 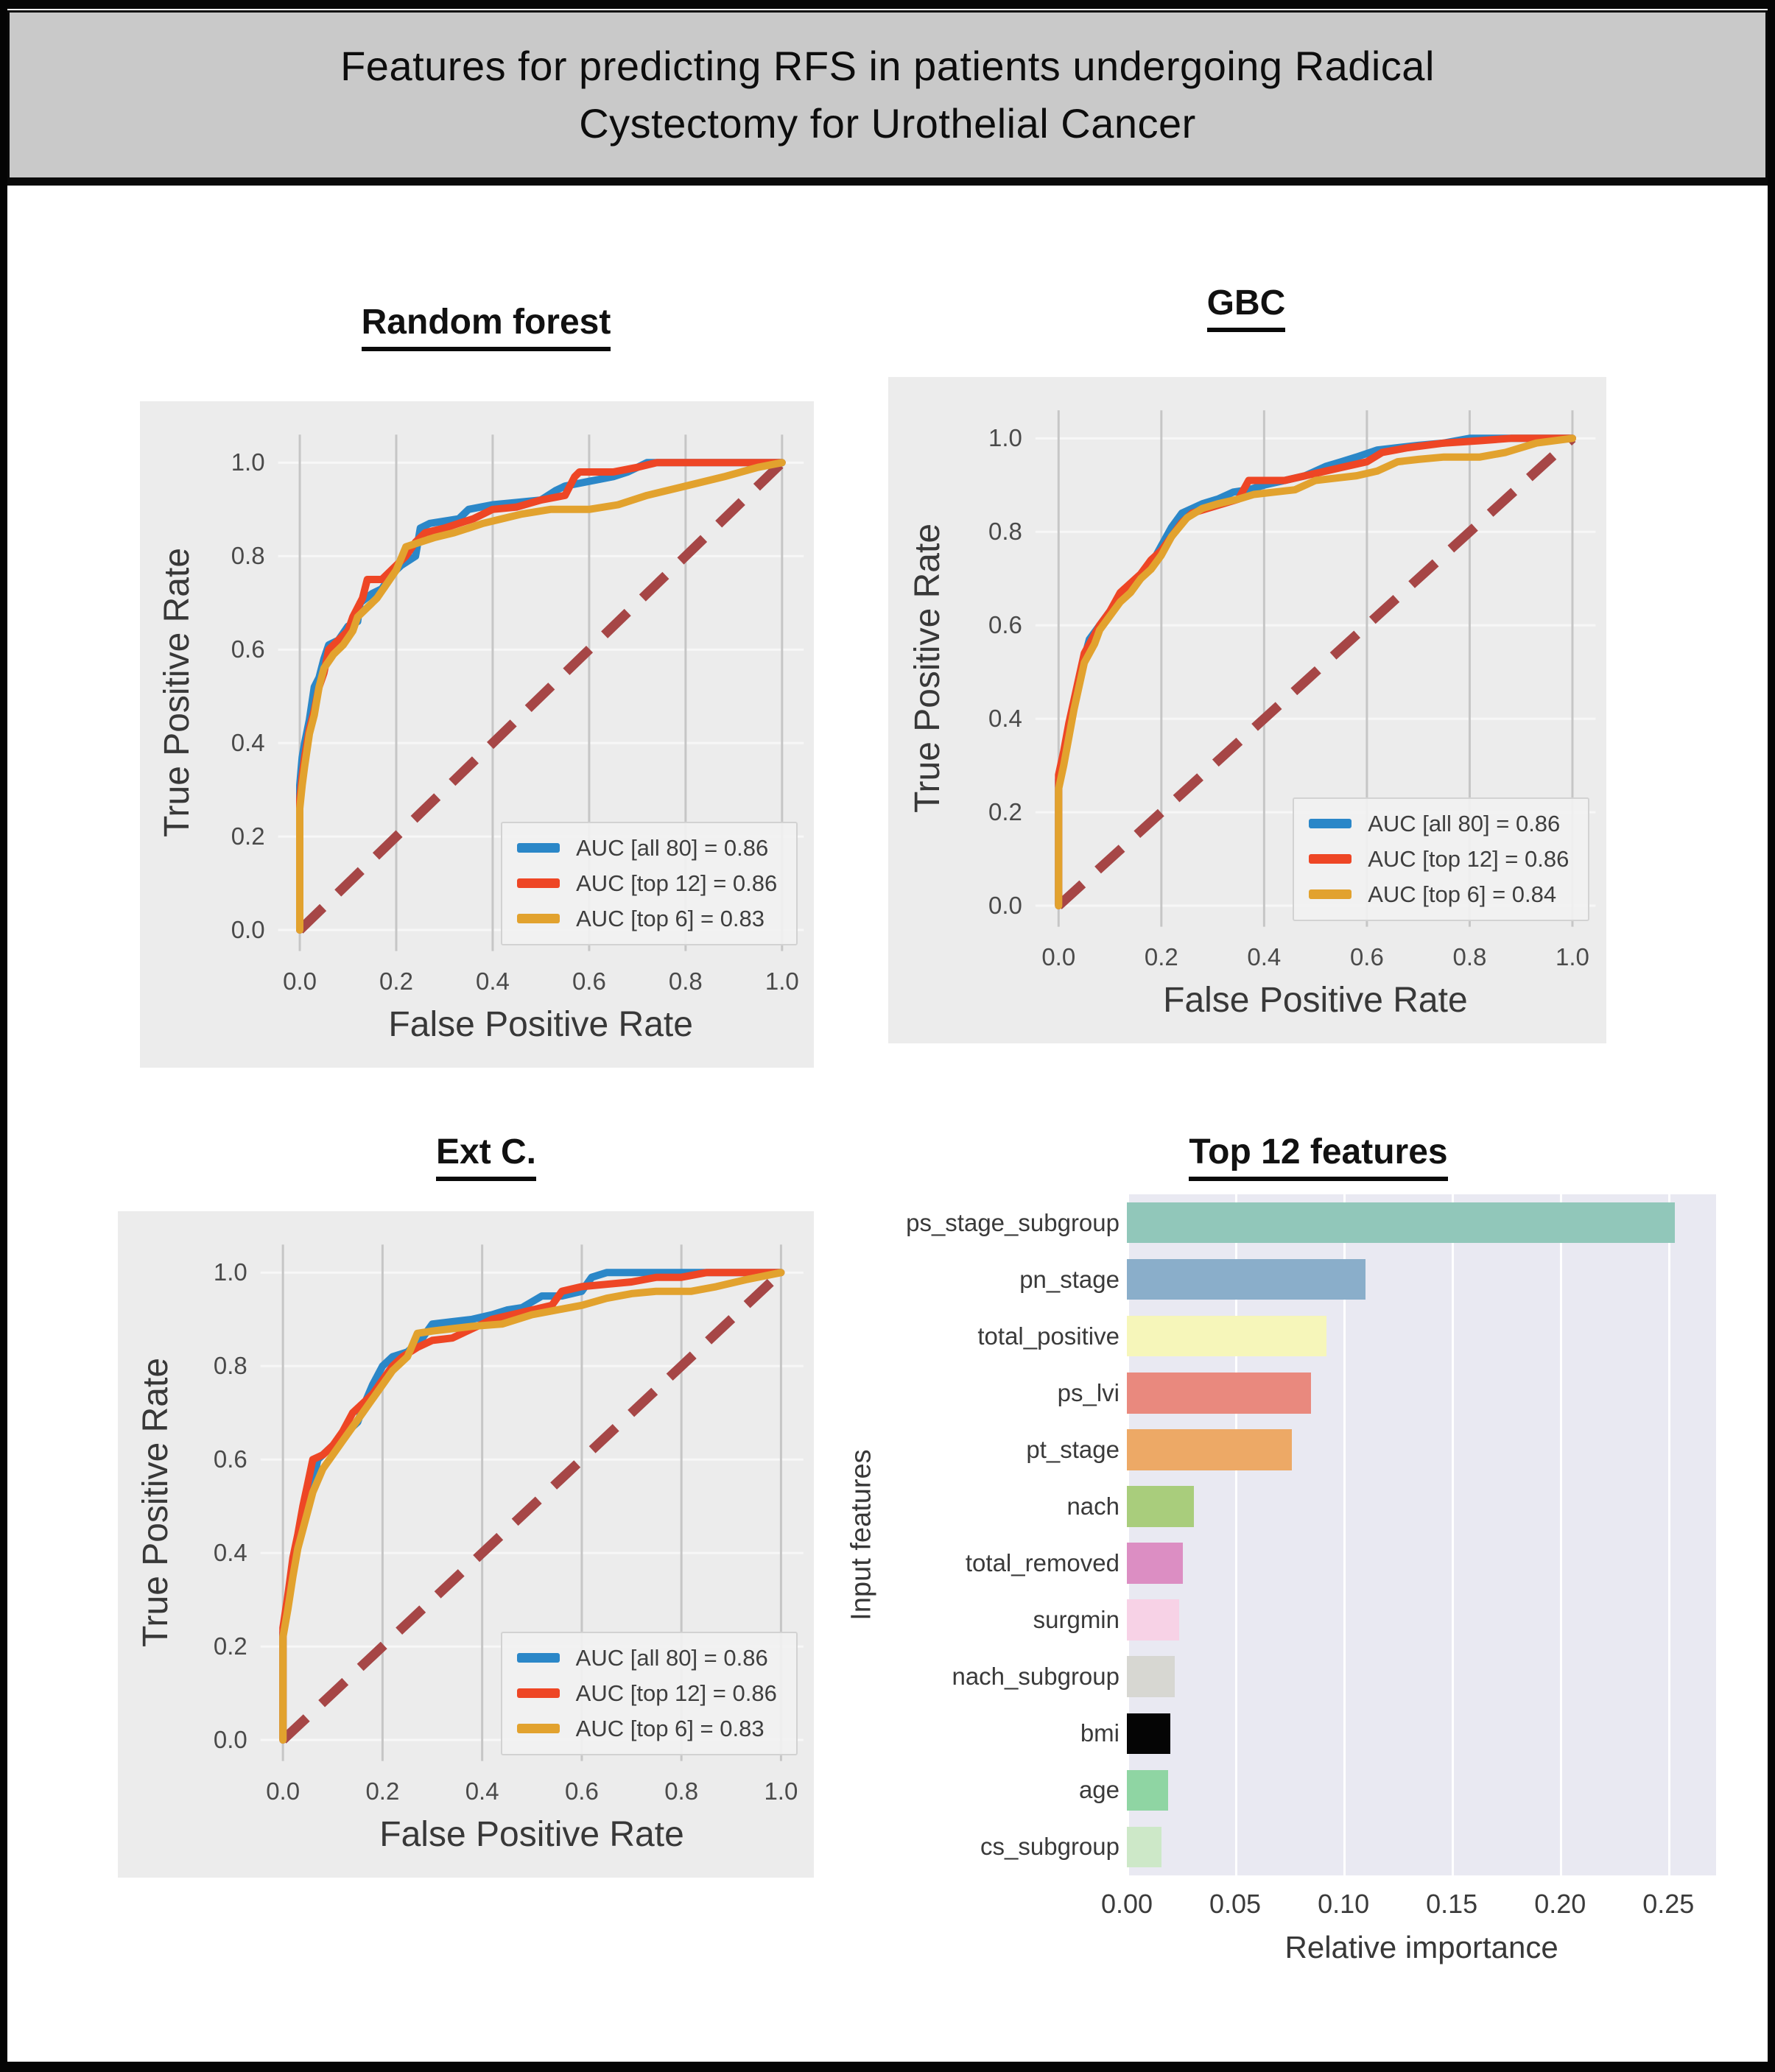 What do you see at coordinates (1344, 1904) in the screenshot?
I see `x-tick-label: 0.10` at bounding box center [1344, 1904].